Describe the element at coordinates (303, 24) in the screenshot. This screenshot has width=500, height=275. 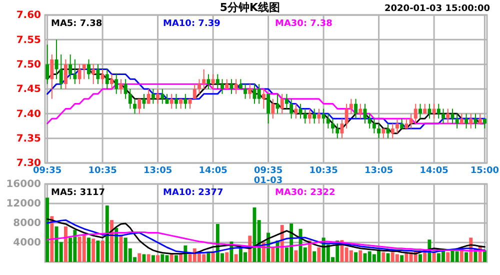
I see `text: MA30: 7.38` at that location.